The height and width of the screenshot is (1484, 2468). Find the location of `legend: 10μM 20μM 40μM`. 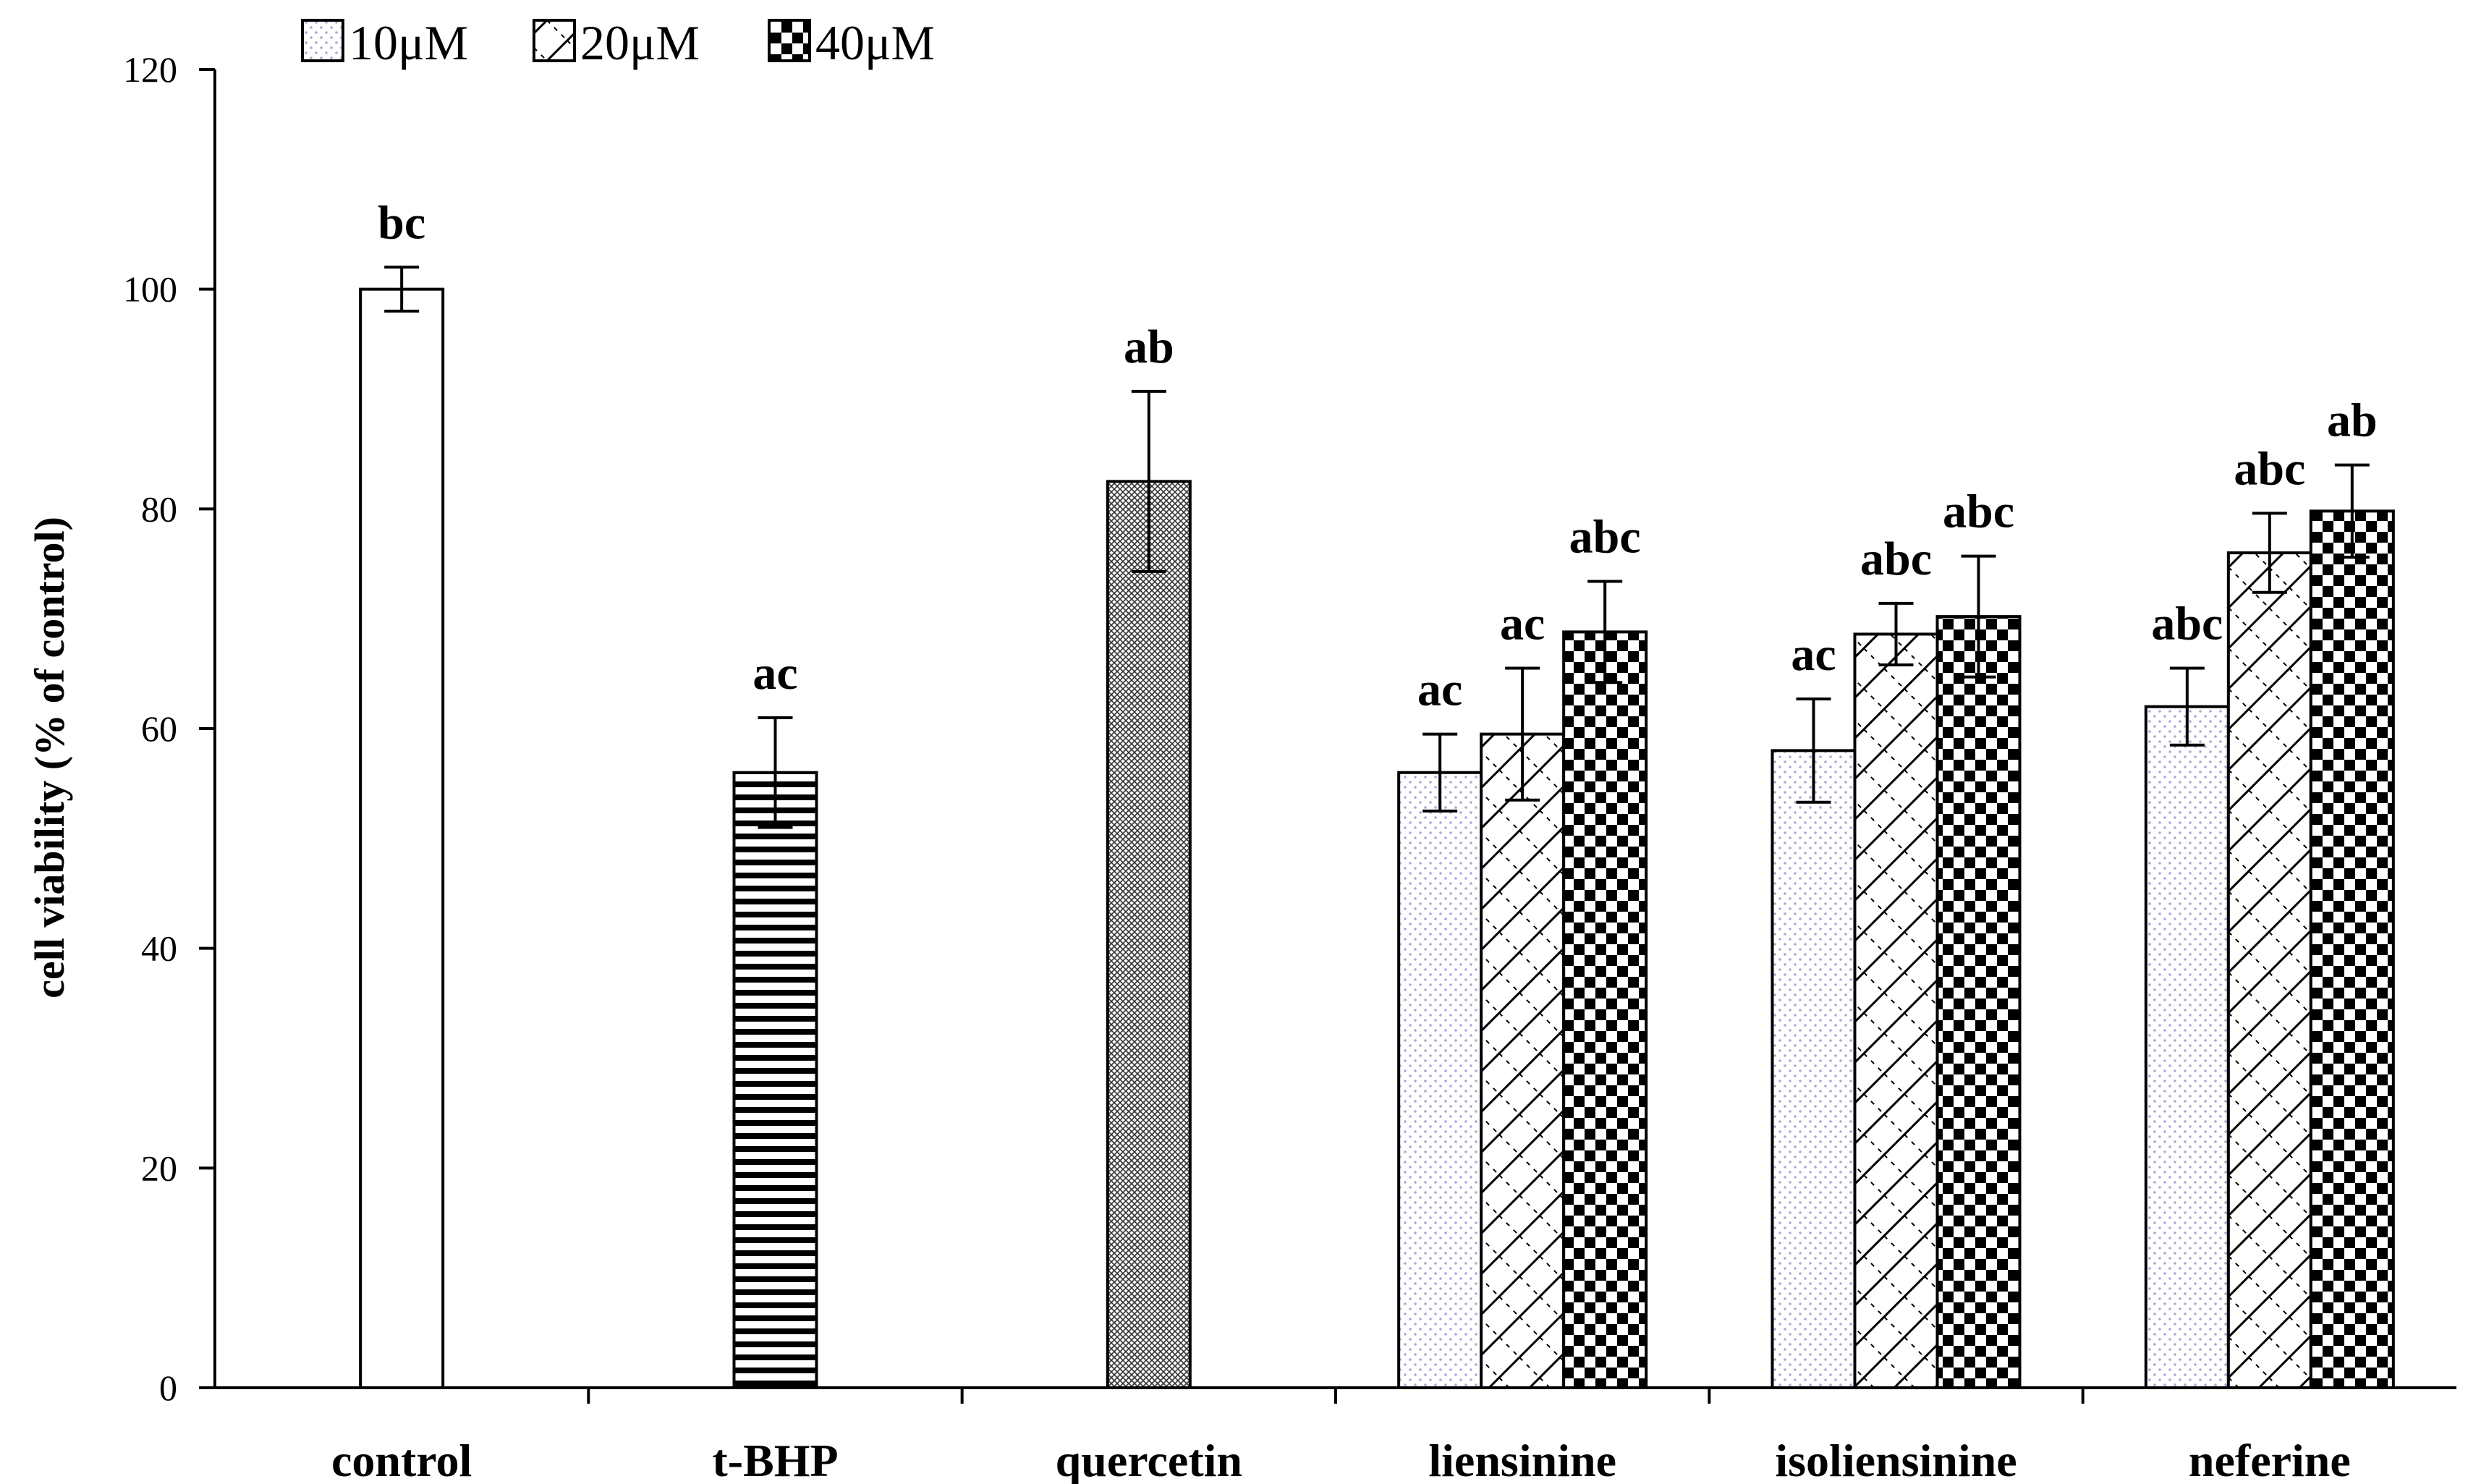

legend: 10μM 20μM 40μM is located at coordinates (618, 42).